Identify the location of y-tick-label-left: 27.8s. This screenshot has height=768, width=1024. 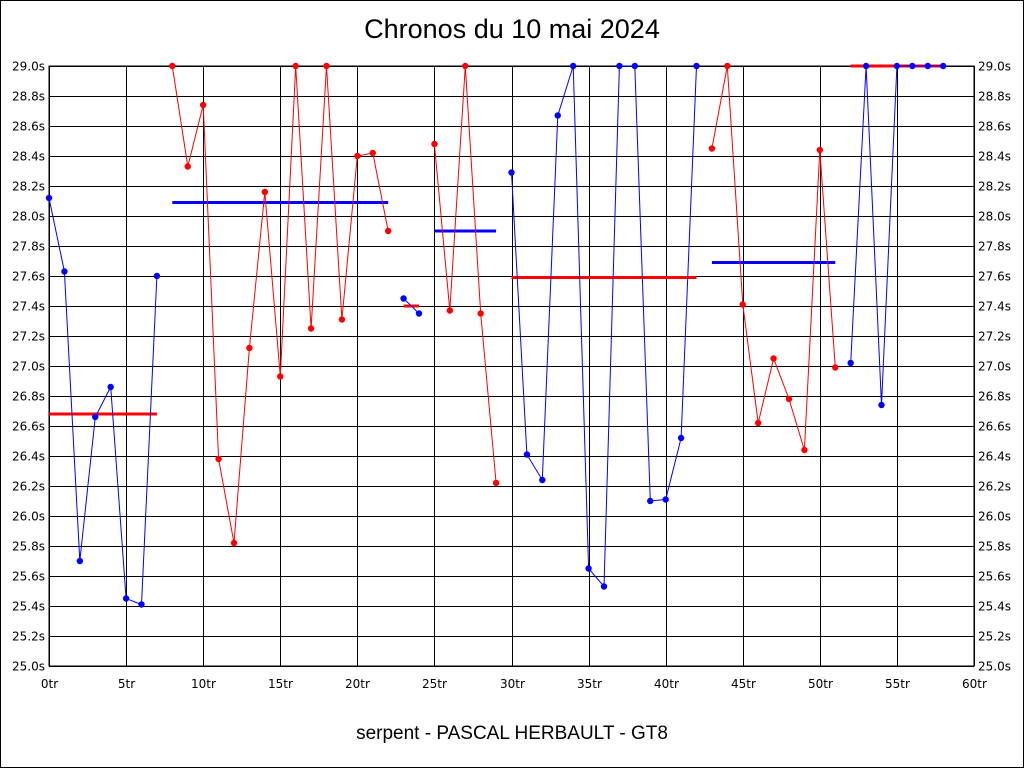
(28, 247).